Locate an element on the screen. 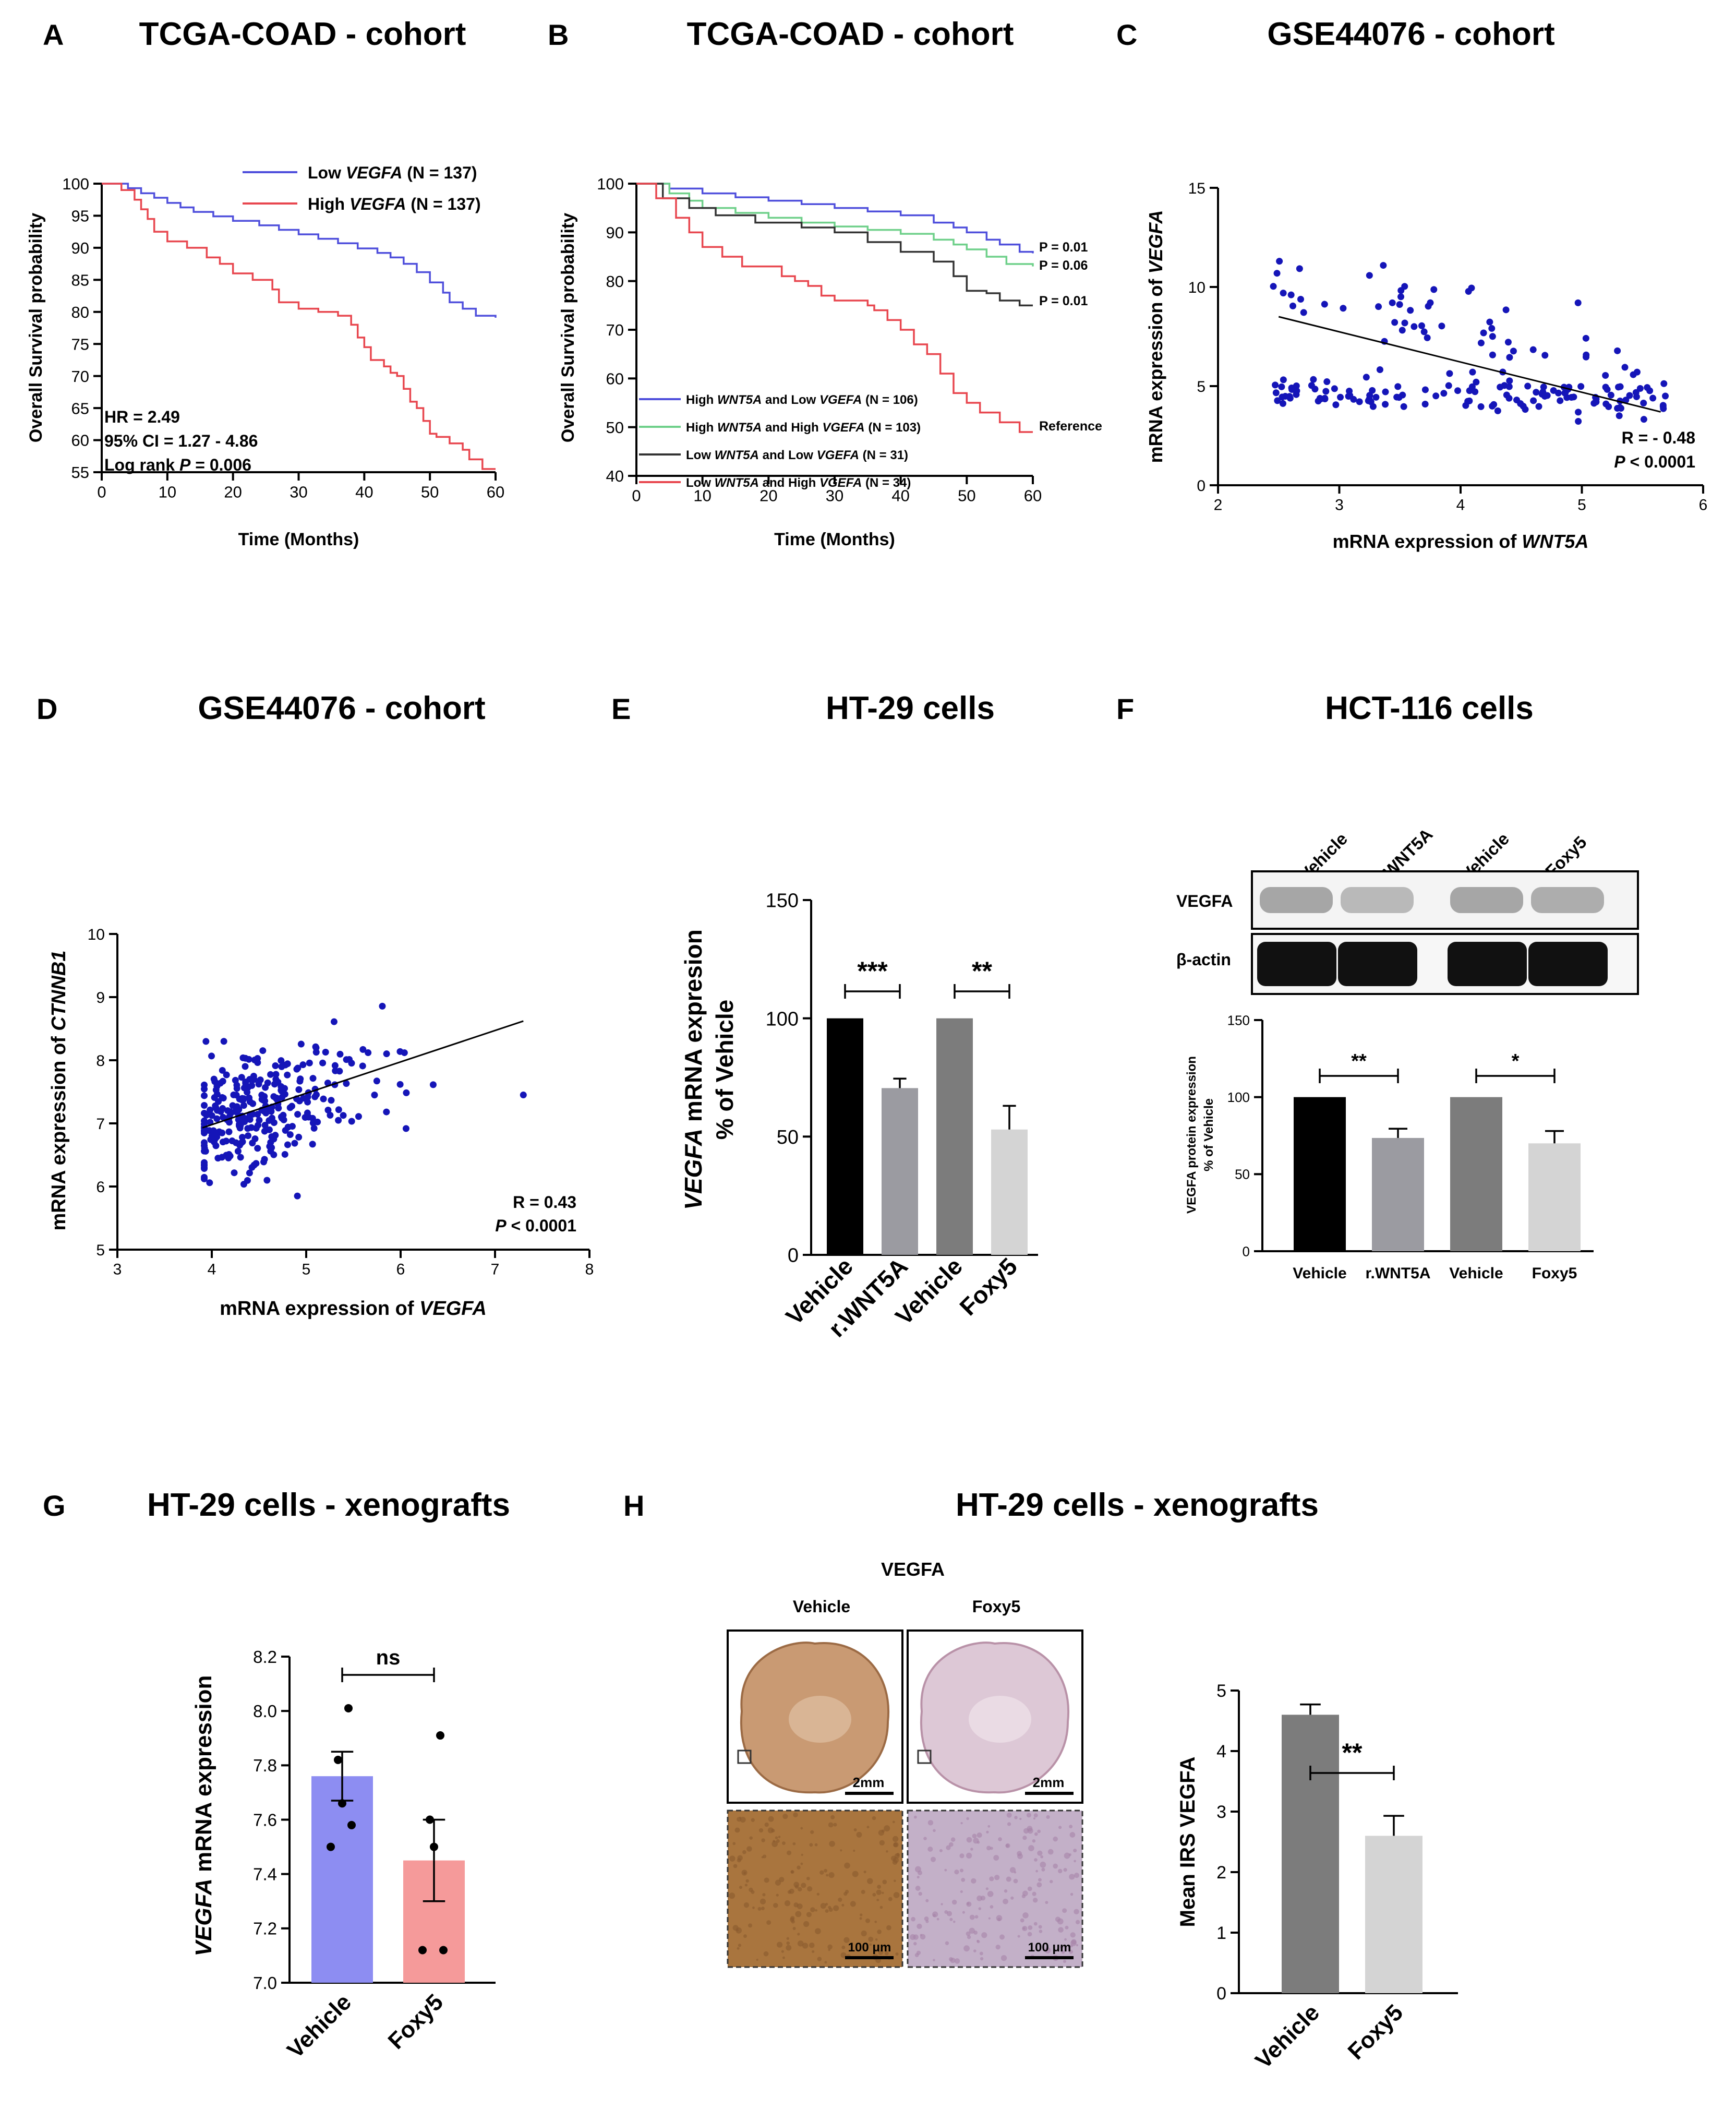 The height and width of the screenshot is (2109, 1736). x-category-label: r.WNT5A is located at coordinates (1397, 1273).